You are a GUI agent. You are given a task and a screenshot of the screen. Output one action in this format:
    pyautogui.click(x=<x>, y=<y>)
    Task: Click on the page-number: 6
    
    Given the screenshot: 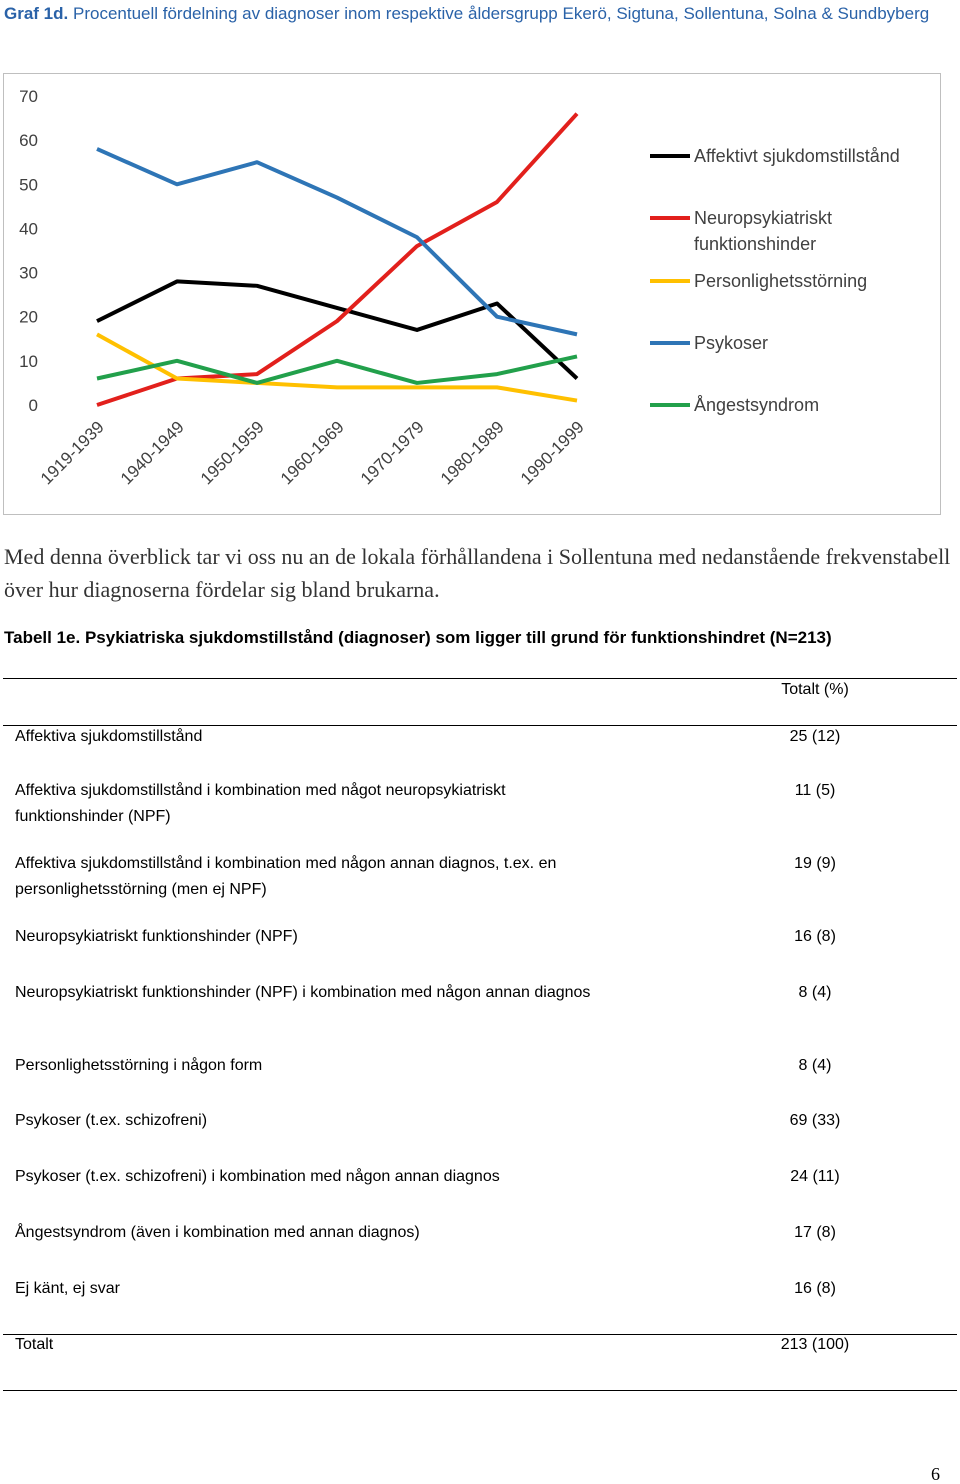 What is the action you would take?
    pyautogui.click(x=935, y=1474)
    